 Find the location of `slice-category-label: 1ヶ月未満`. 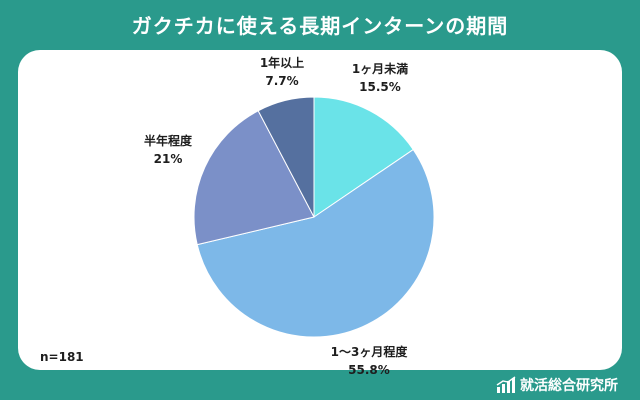

slice-category-label: 1ヶ月未満 is located at coordinates (380, 68).